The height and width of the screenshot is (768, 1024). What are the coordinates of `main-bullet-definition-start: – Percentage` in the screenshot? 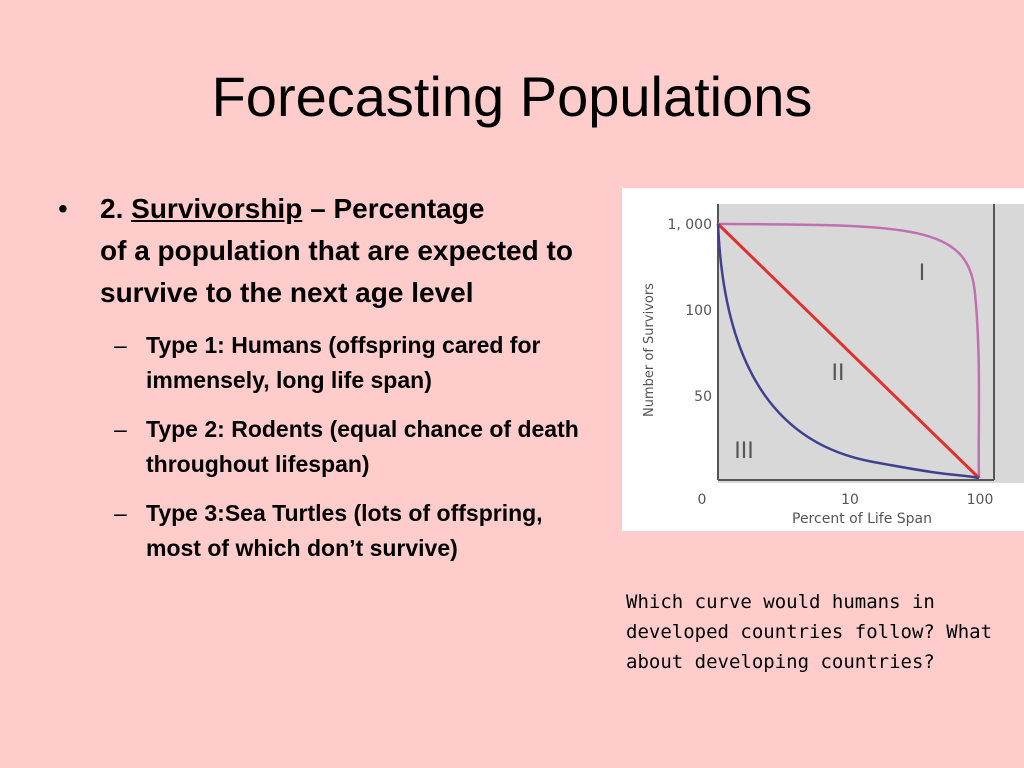 It's located at (393, 208).